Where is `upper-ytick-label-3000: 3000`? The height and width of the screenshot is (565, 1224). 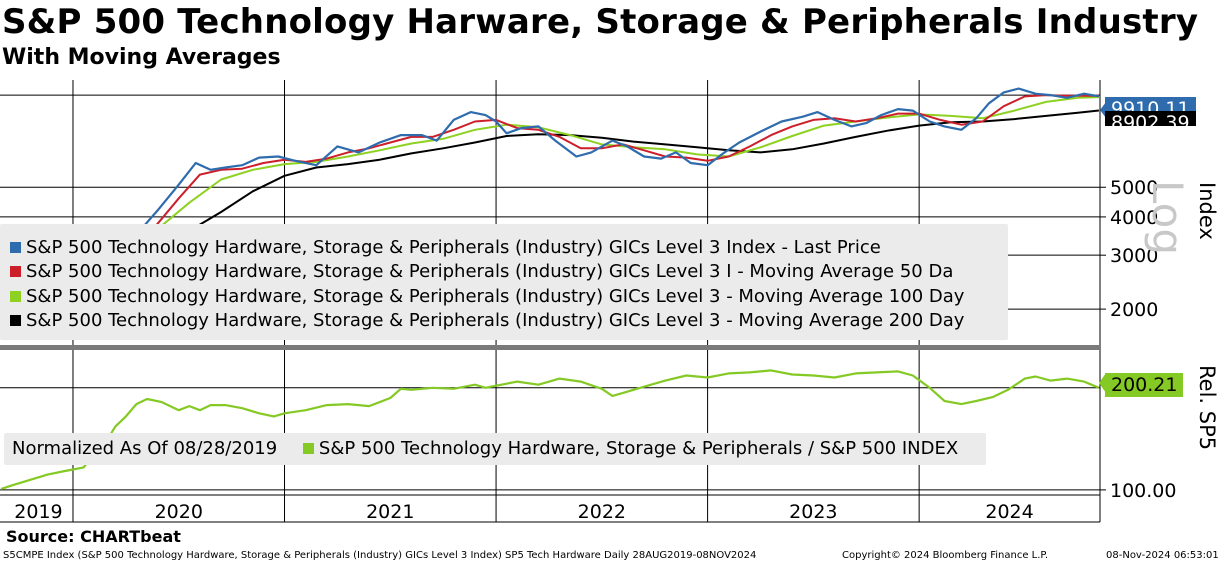
upper-ytick-label-3000: 3000 is located at coordinates (1134, 256).